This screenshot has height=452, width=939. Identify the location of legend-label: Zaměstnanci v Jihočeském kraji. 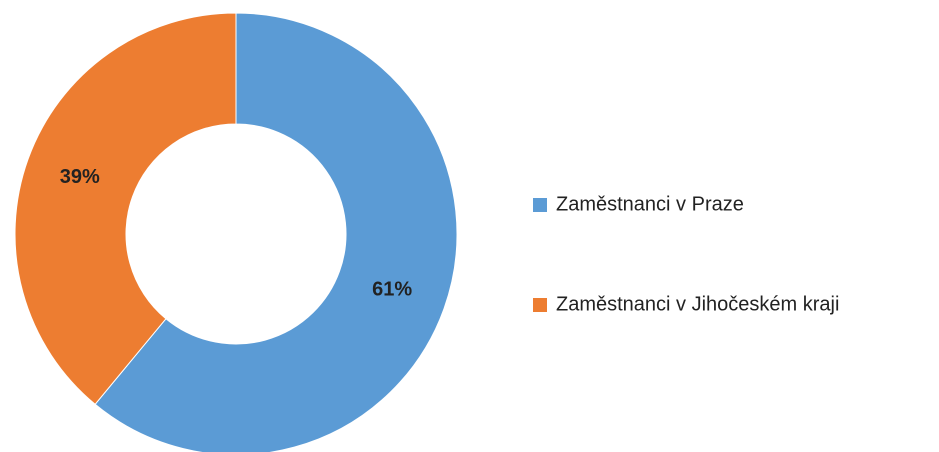
(697, 304).